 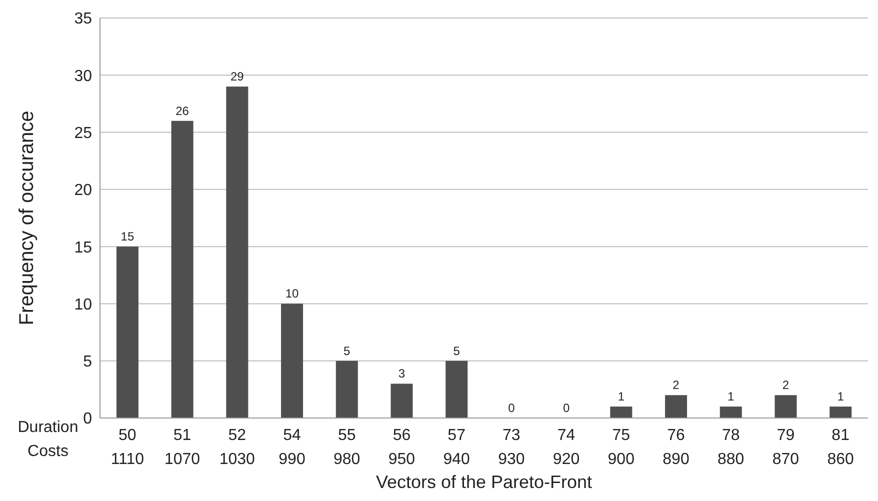 I want to click on y-tick-label: 10, so click(x=83, y=305).